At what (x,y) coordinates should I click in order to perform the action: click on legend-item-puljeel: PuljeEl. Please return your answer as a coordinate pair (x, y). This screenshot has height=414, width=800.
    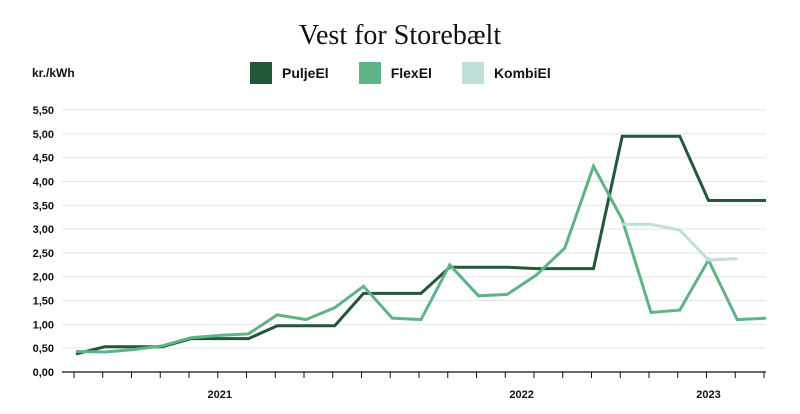
    Looking at the image, I should click on (289, 73).